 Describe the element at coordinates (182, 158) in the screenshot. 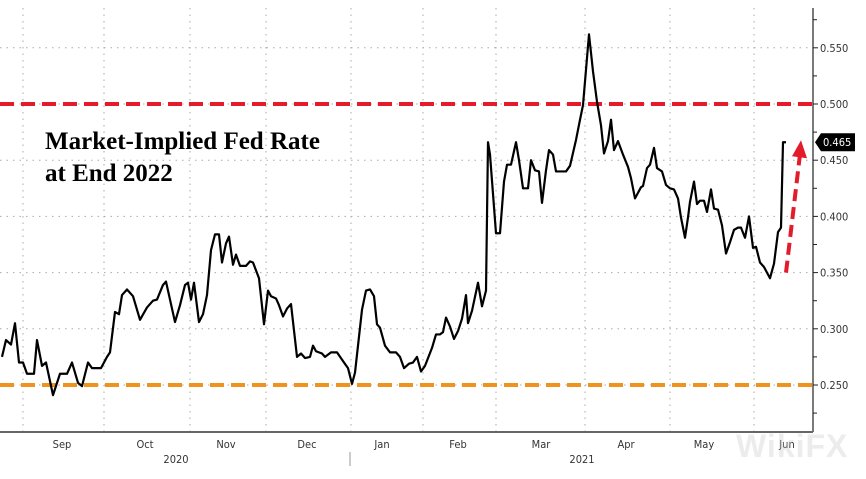

I see `chart-title: Market-Implied Fed Rate at End 2022` at that location.